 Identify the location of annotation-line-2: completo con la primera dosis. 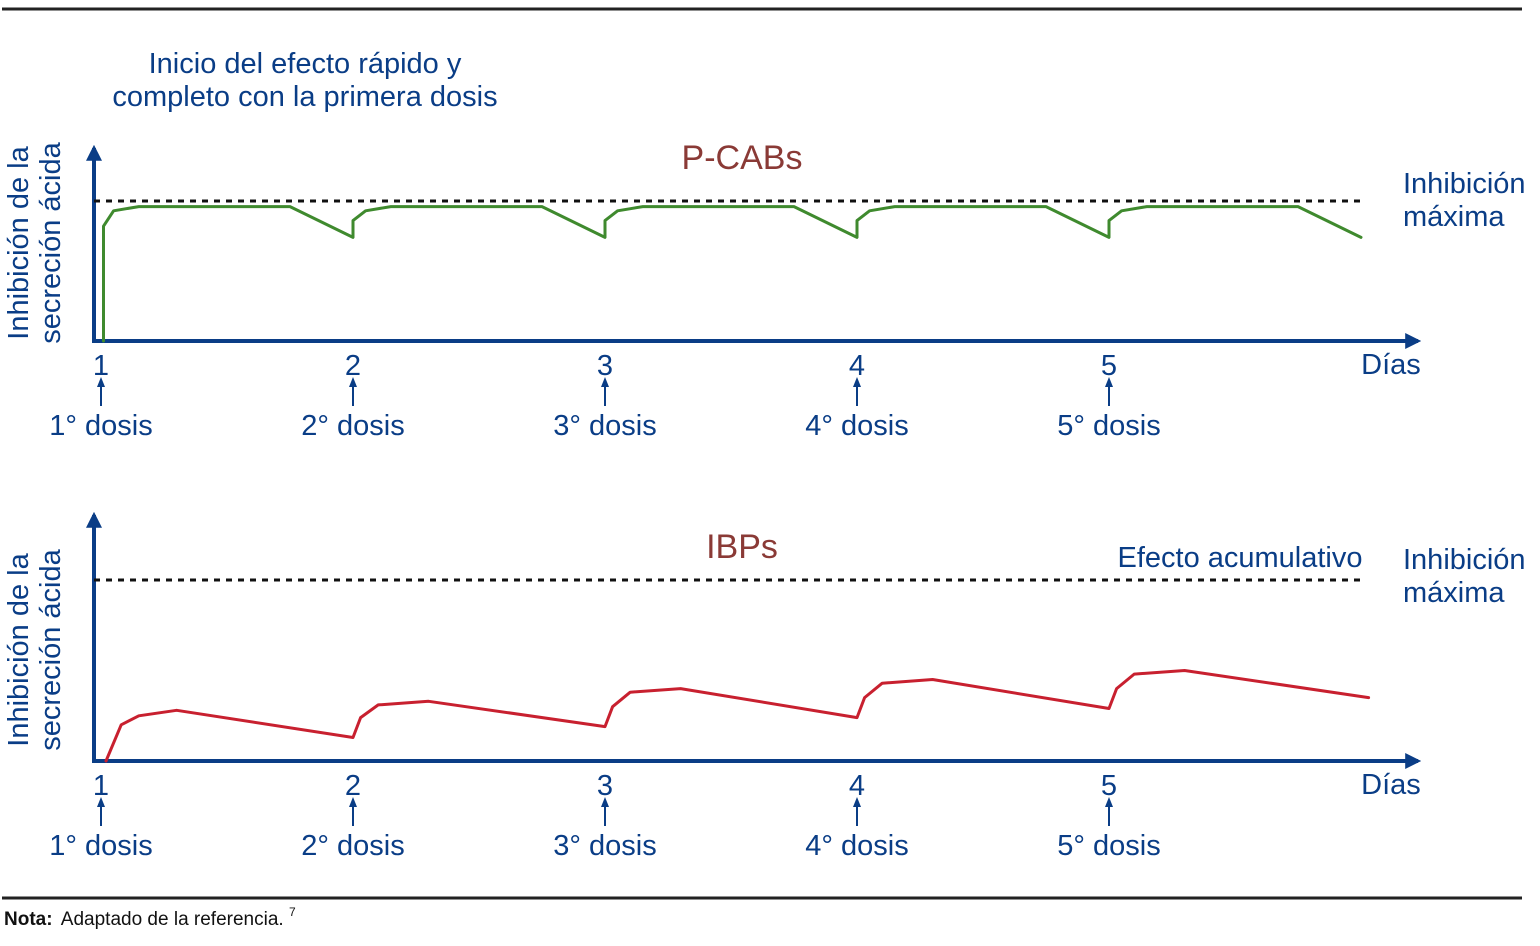
(304, 97).